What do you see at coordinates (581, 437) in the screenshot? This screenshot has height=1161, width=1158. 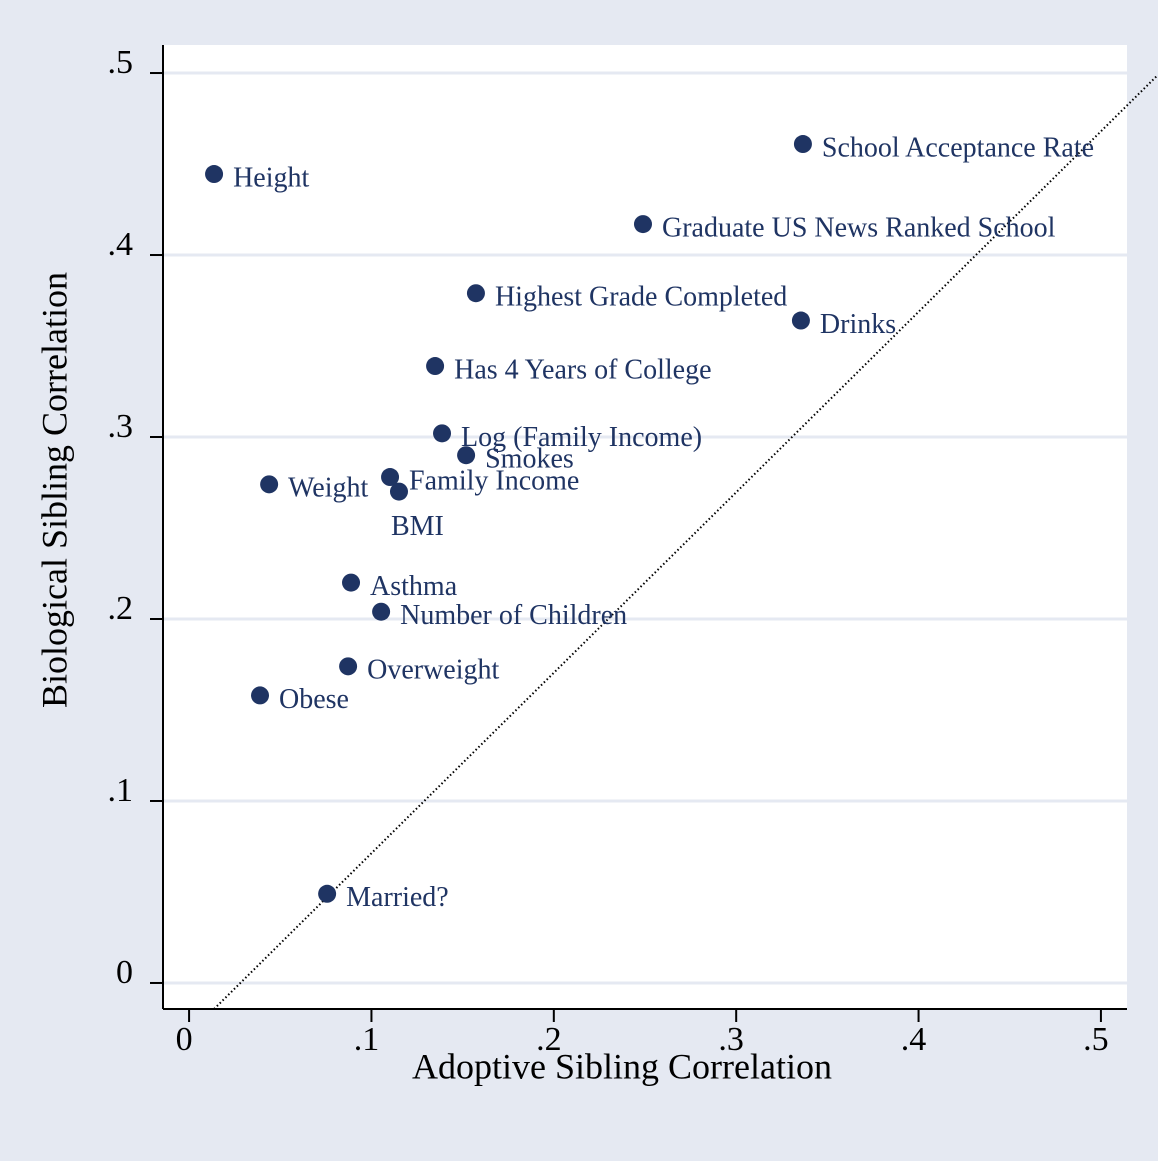 I see `point-label: Log (Family Income)` at bounding box center [581, 437].